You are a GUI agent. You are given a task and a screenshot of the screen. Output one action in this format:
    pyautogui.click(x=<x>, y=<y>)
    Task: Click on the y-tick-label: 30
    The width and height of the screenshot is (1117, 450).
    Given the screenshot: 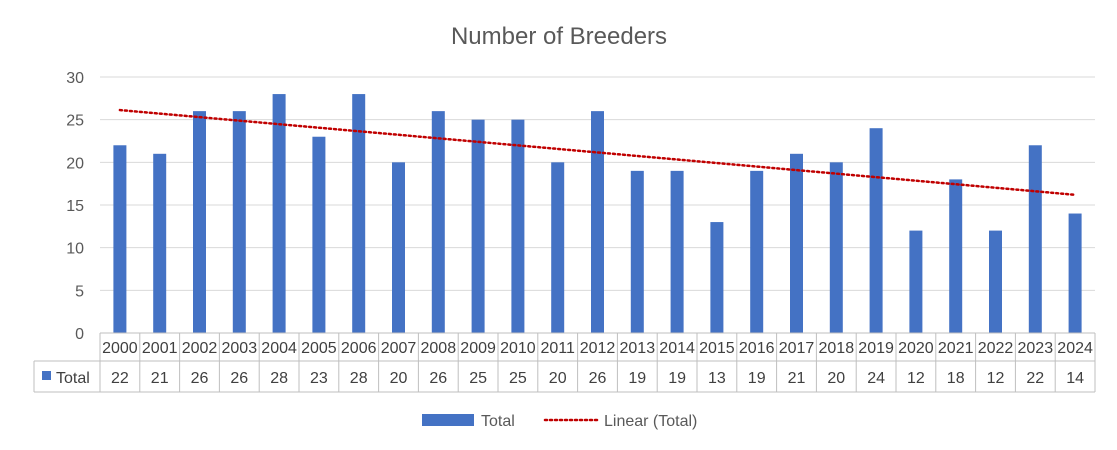 What is the action you would take?
    pyautogui.click(x=75, y=78)
    